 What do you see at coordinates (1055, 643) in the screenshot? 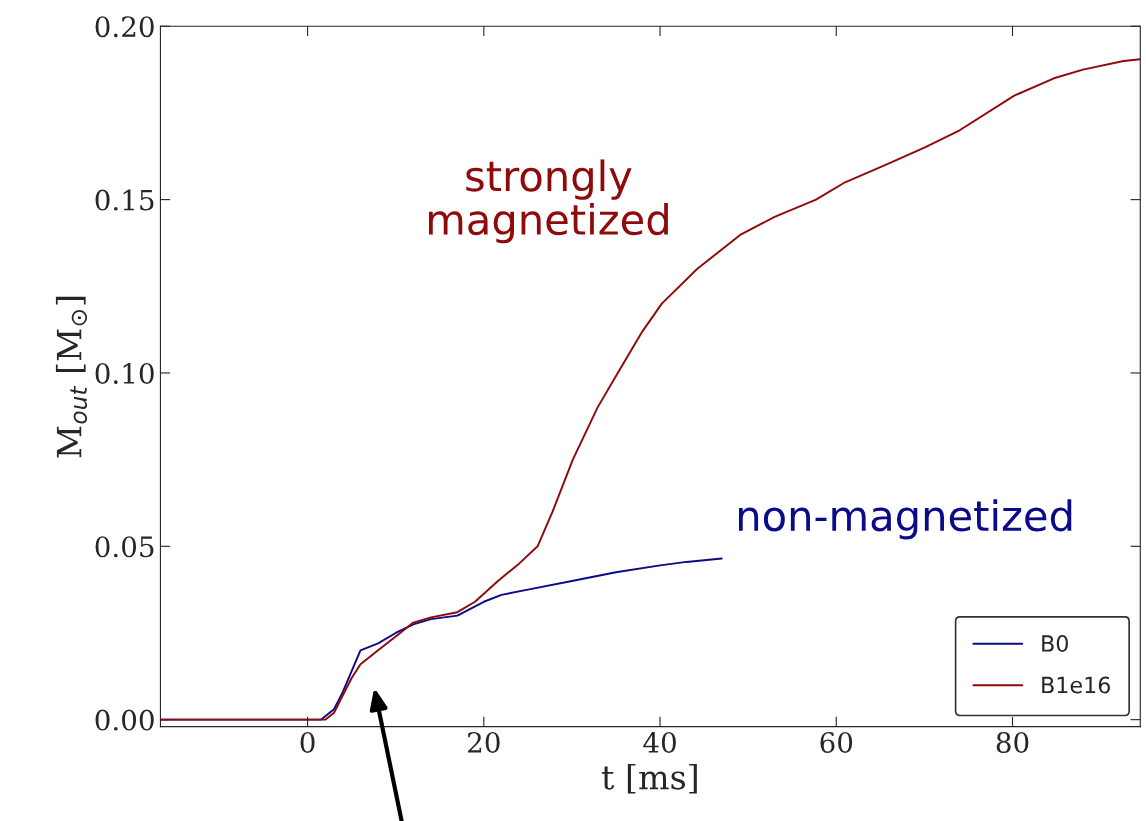
I see `legend-label: B0` at bounding box center [1055, 643].